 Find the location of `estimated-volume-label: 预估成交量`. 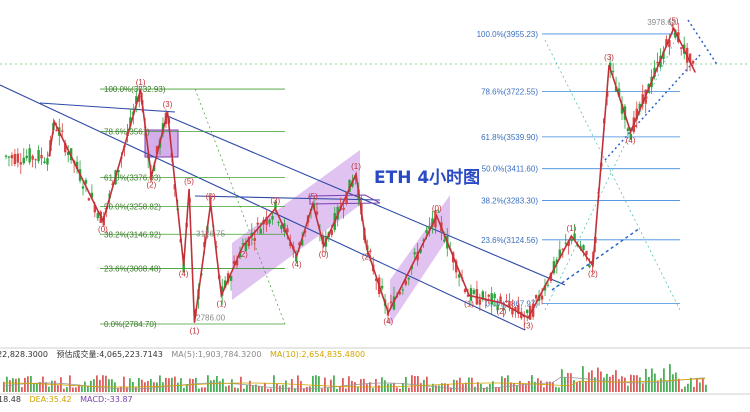

estimated-volume-label: 预估成交量 is located at coordinates (76, 354).